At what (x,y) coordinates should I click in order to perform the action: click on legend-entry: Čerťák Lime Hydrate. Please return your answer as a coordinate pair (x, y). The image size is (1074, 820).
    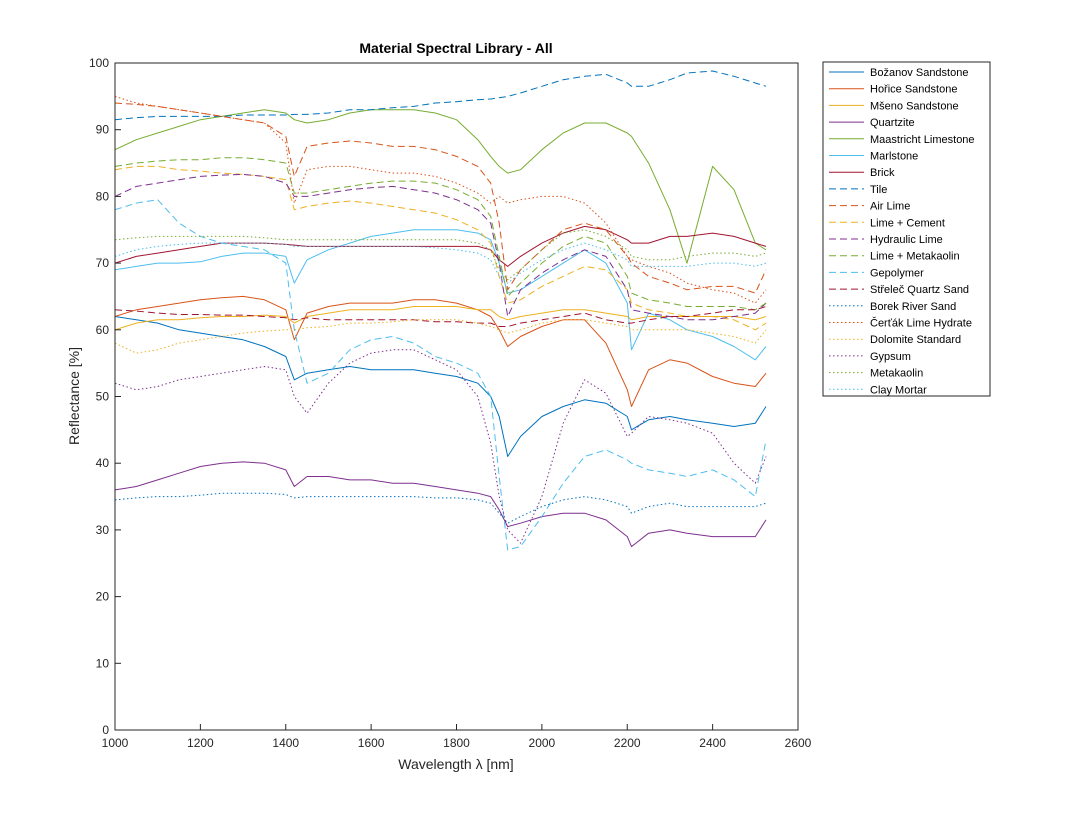
    Looking at the image, I should click on (921, 323).